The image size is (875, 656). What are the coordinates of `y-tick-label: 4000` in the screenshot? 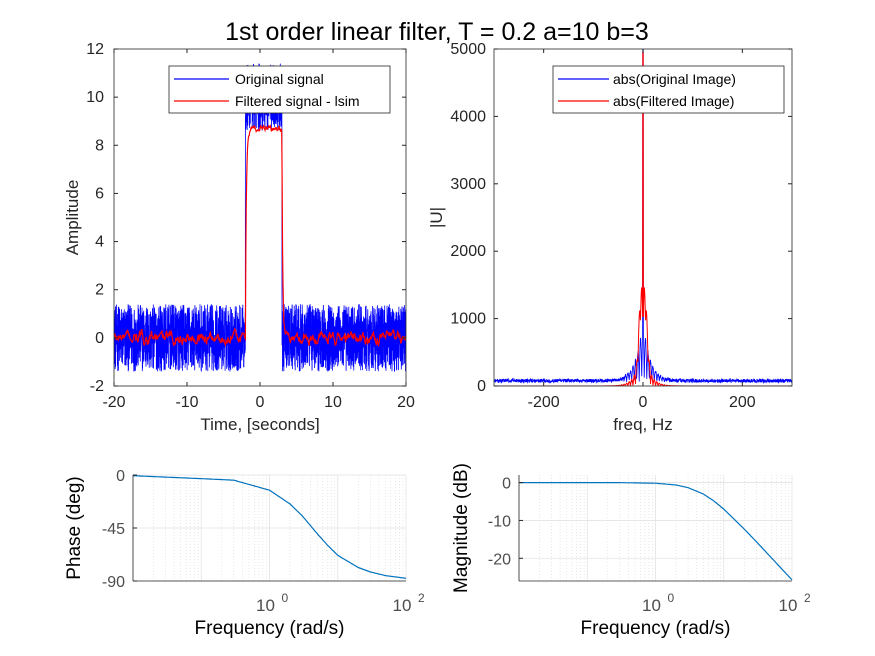 It's located at (468, 116).